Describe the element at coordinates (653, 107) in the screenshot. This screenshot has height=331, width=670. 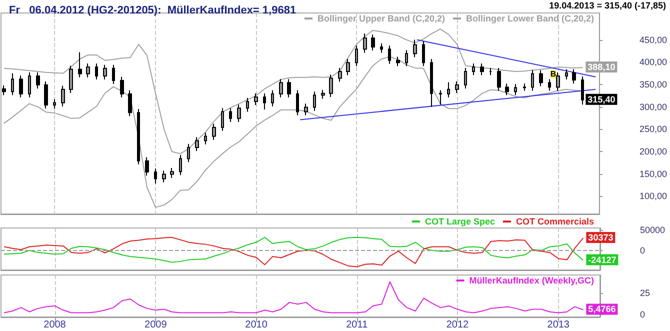
I see `y-tick-label: 300,00` at that location.